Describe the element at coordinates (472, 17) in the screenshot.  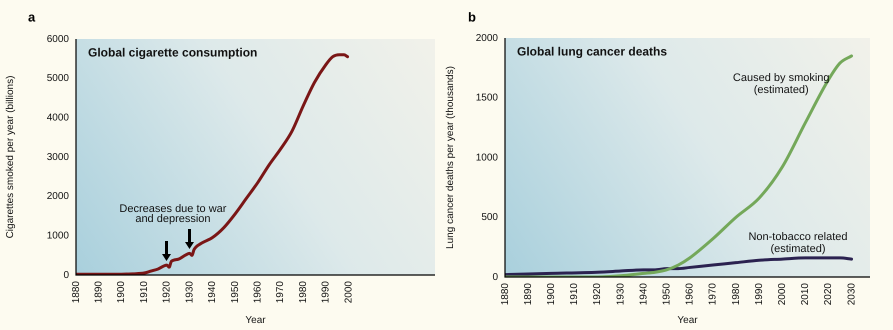
I see `text: b` at that location.